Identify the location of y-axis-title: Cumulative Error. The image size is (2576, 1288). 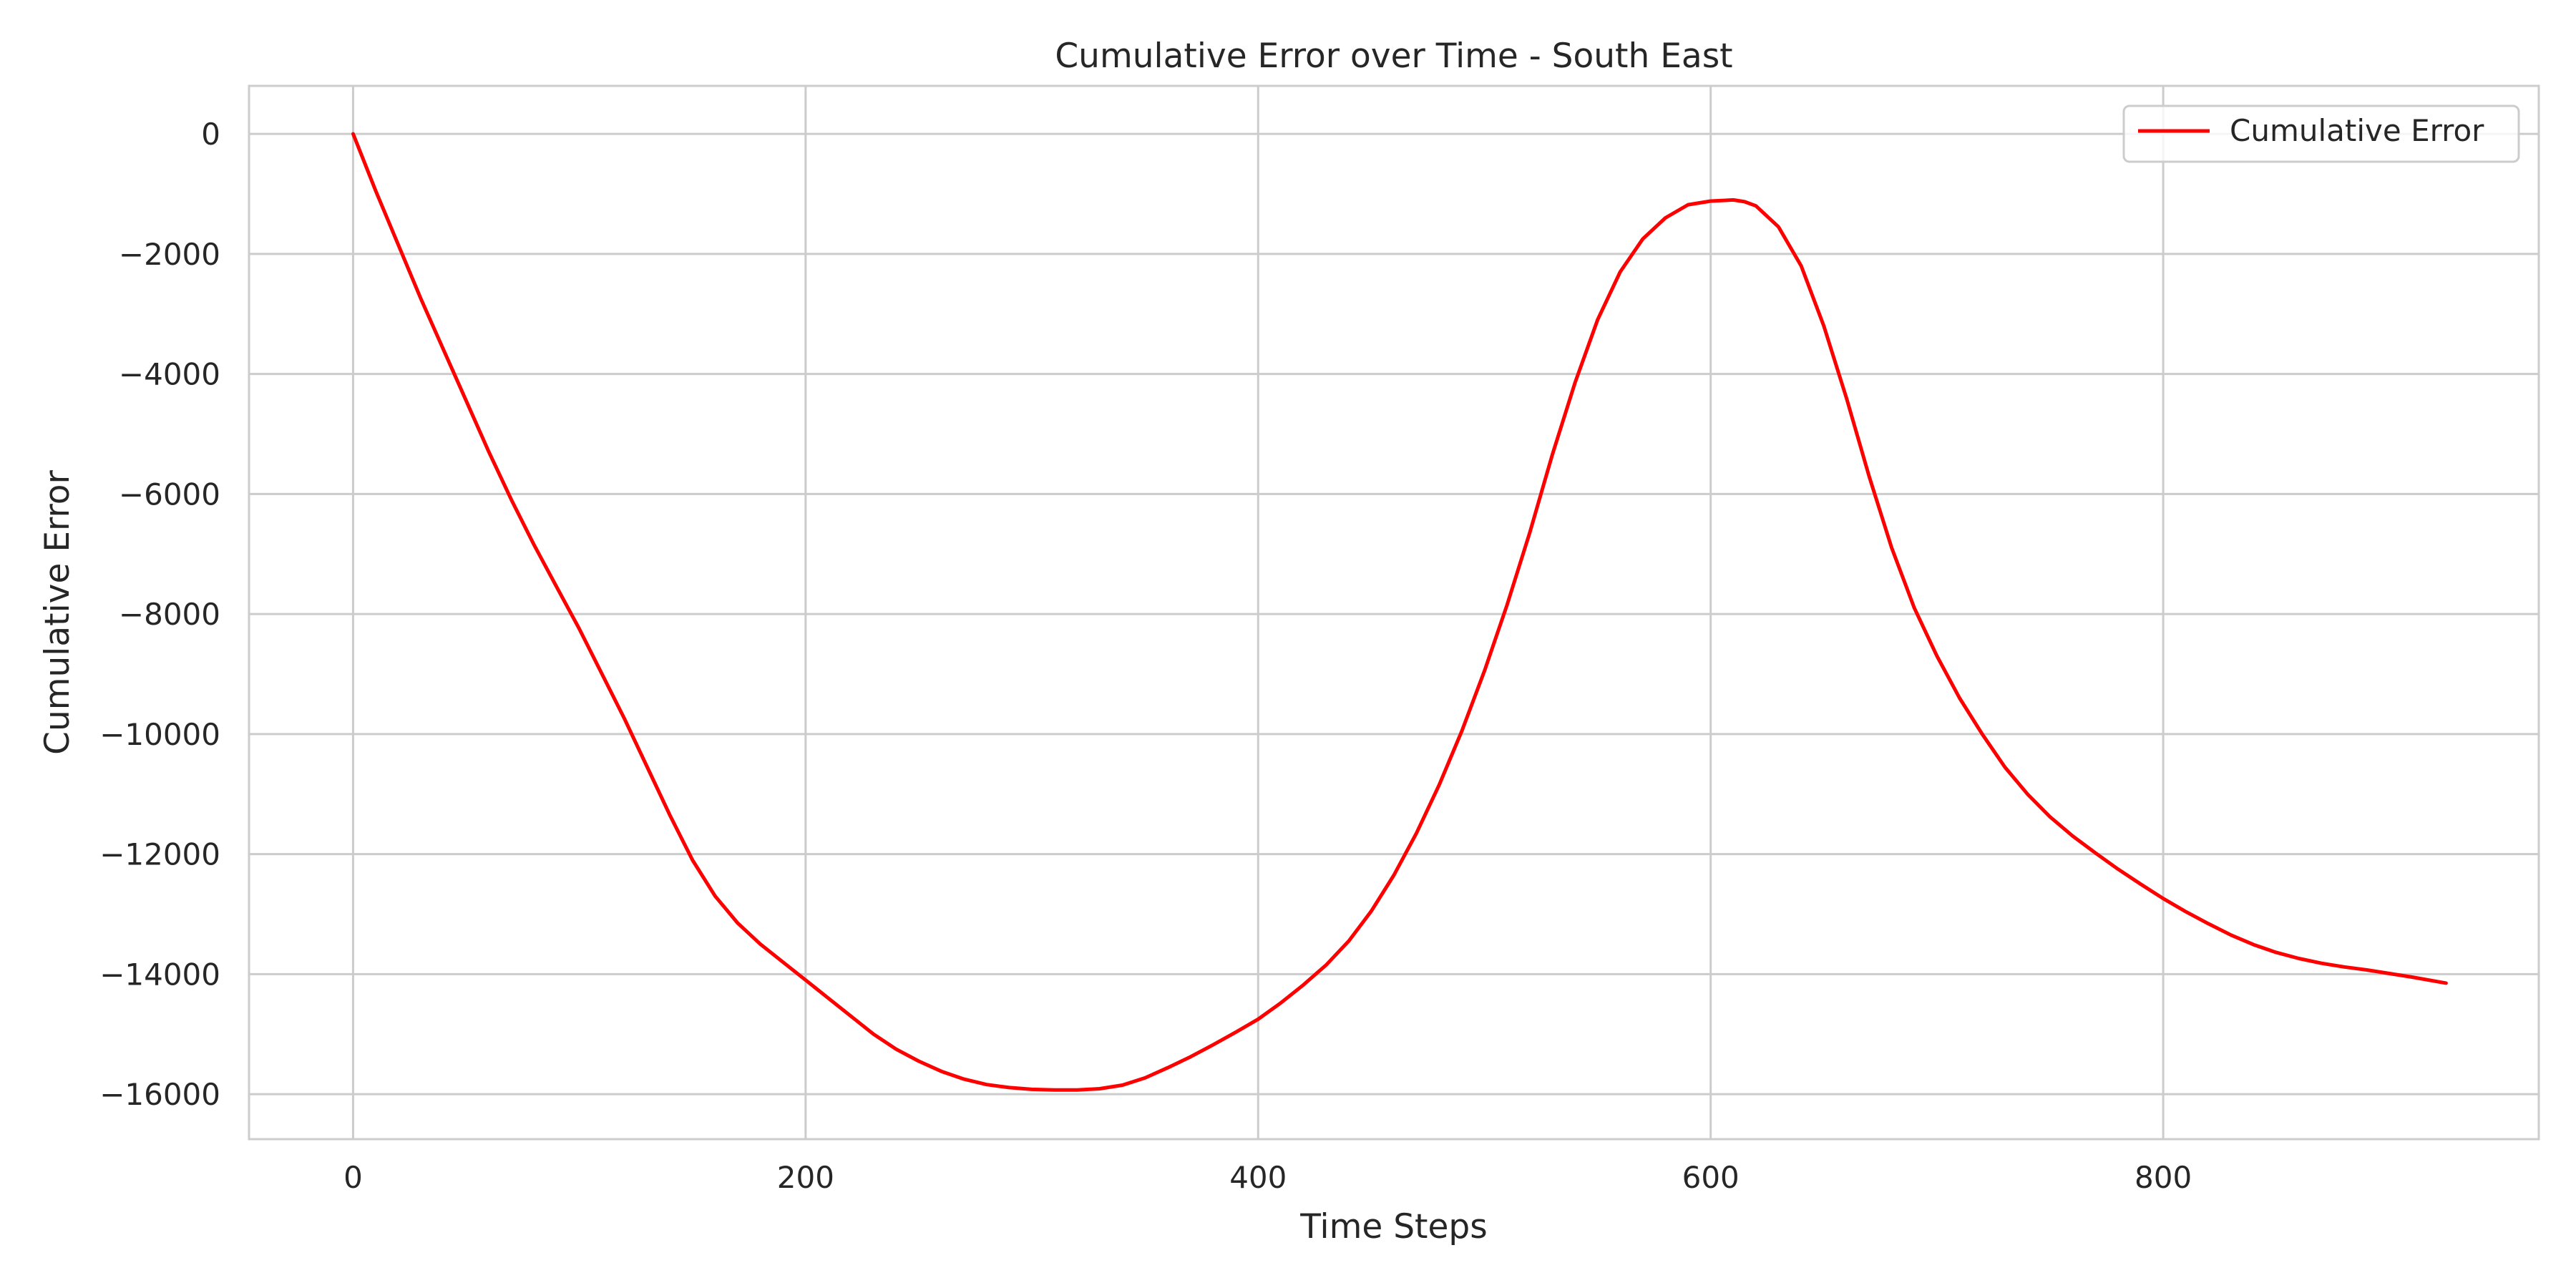
(57, 611).